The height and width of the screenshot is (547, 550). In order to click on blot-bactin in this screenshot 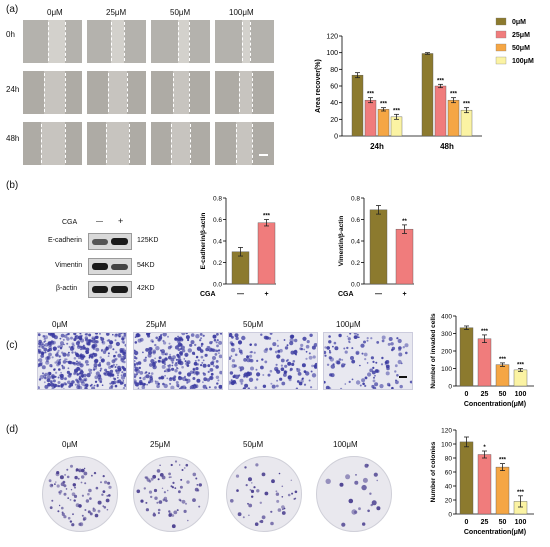, I will do `click(110, 289)`.